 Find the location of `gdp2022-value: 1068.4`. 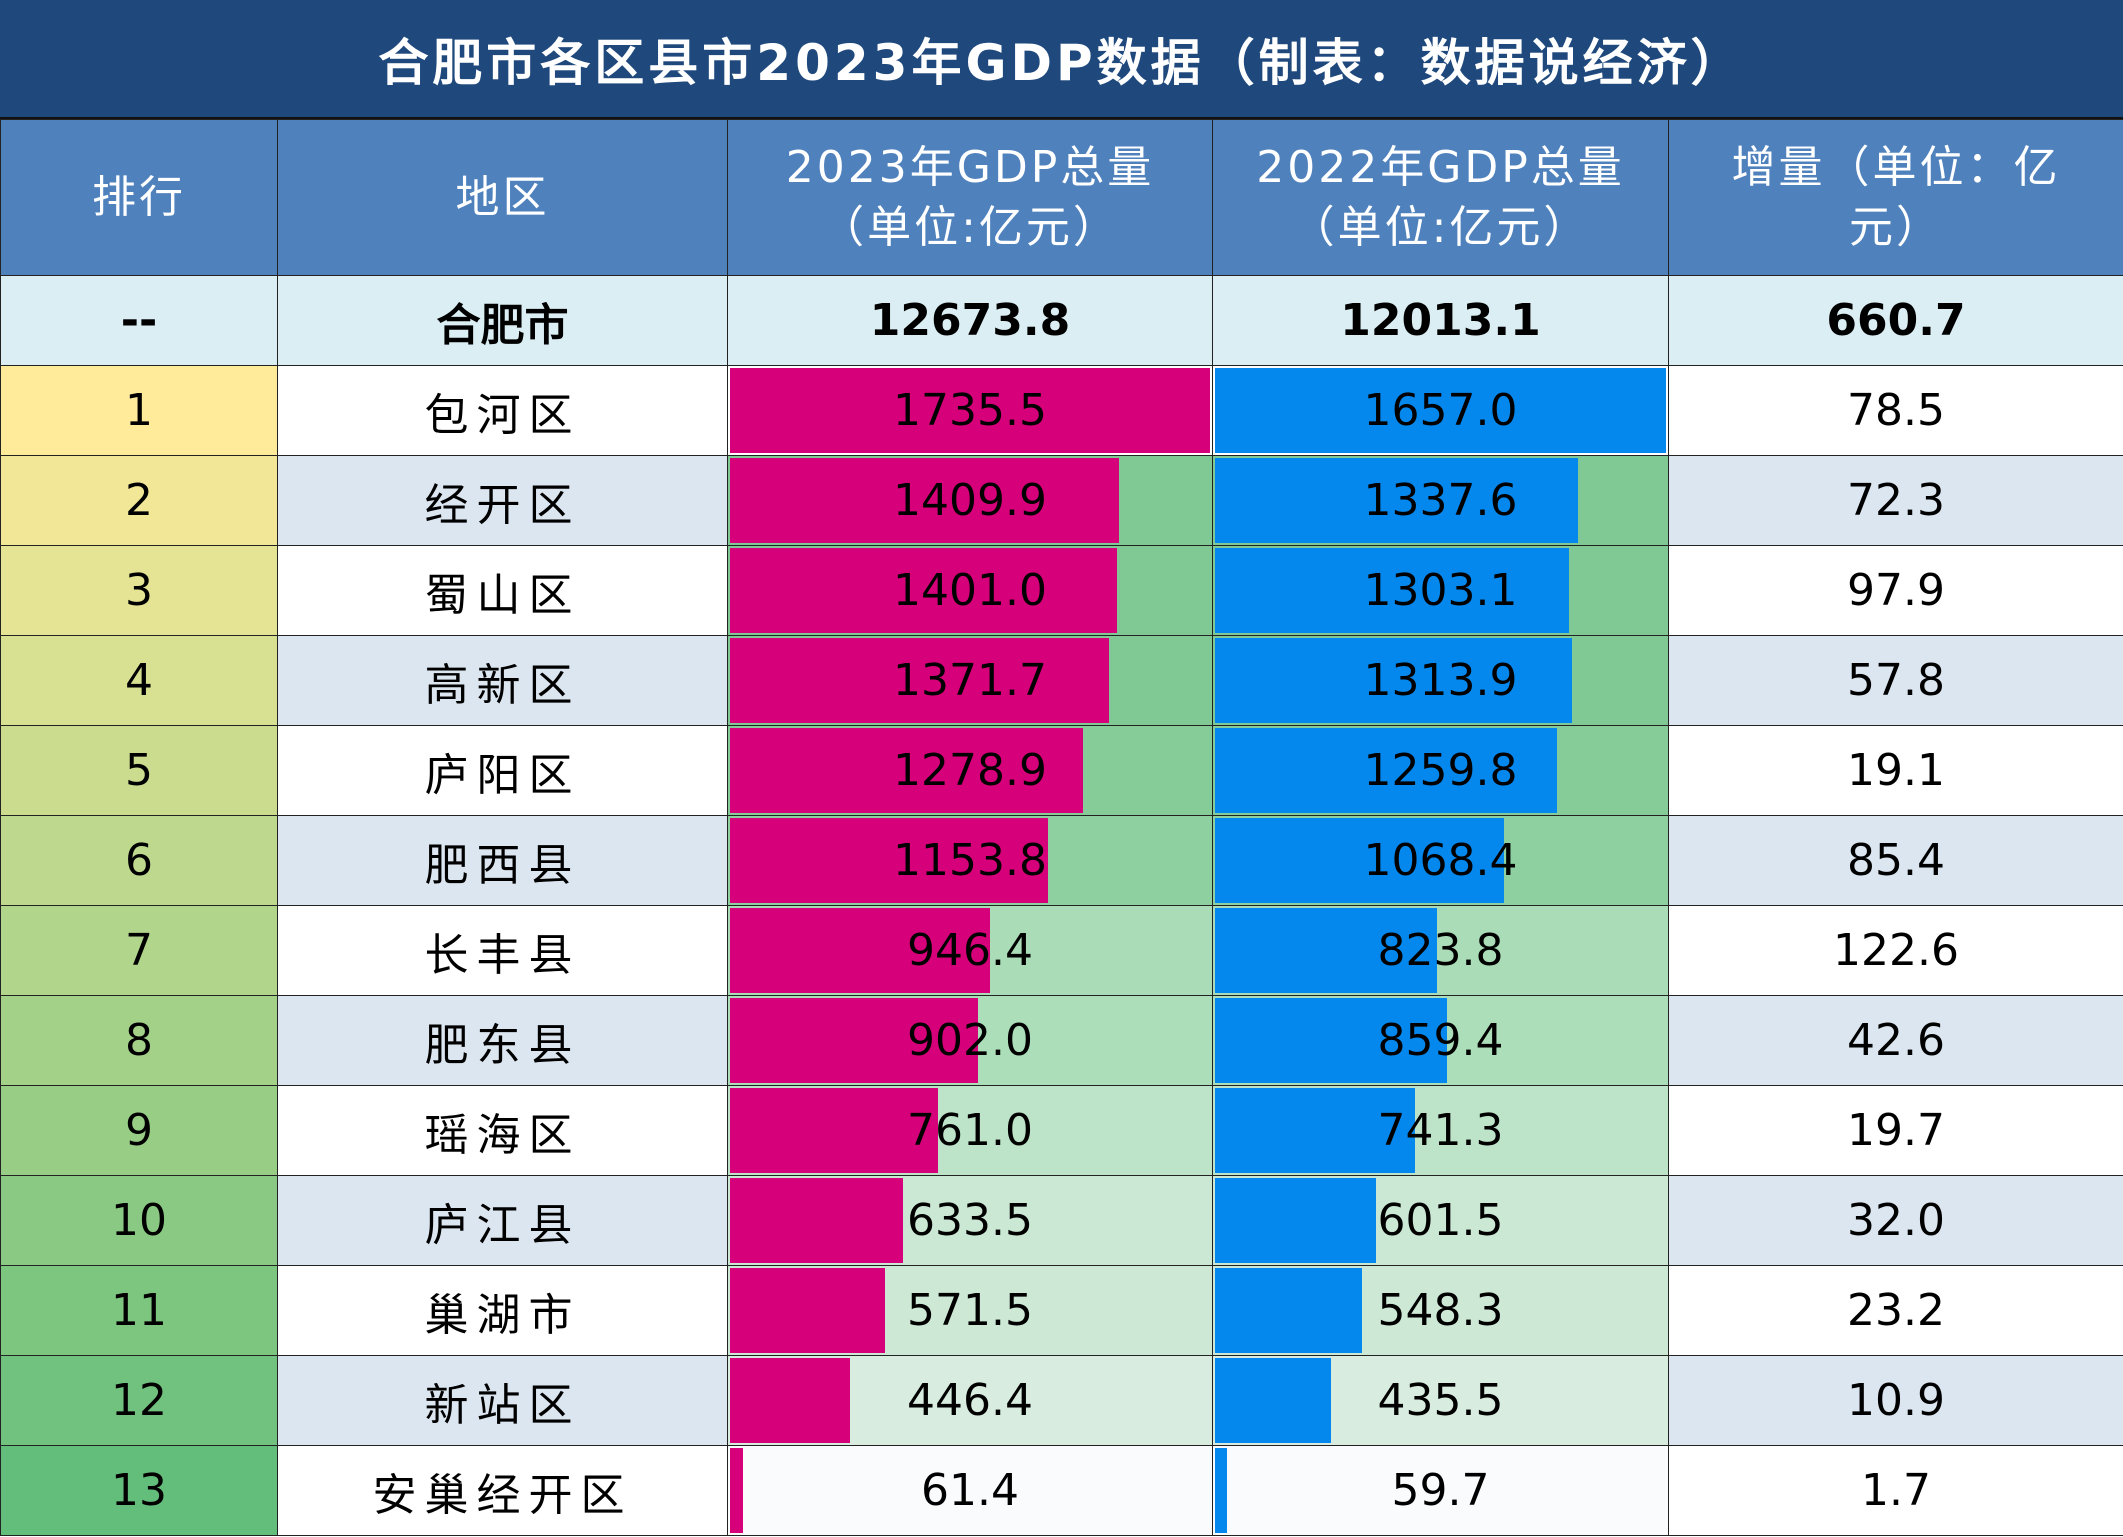

gdp2022-value: 1068.4 is located at coordinates (1440, 860).